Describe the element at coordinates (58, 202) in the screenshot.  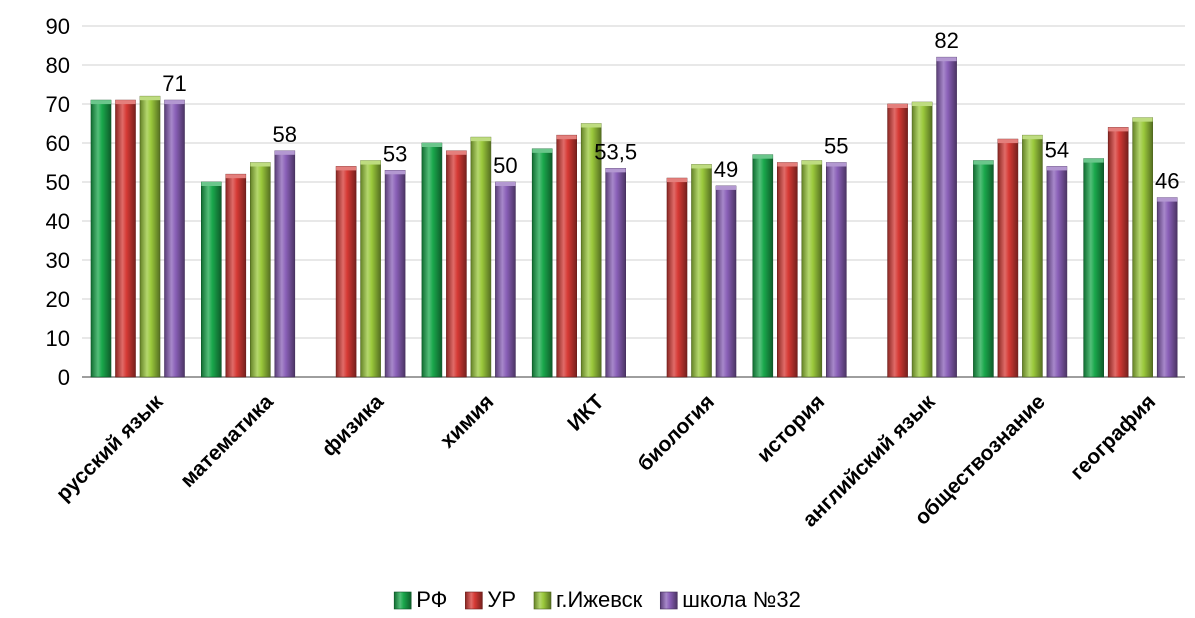
I see `y-axis-ticks: 0 10 20 30 40 50 60 70 80 90` at that location.